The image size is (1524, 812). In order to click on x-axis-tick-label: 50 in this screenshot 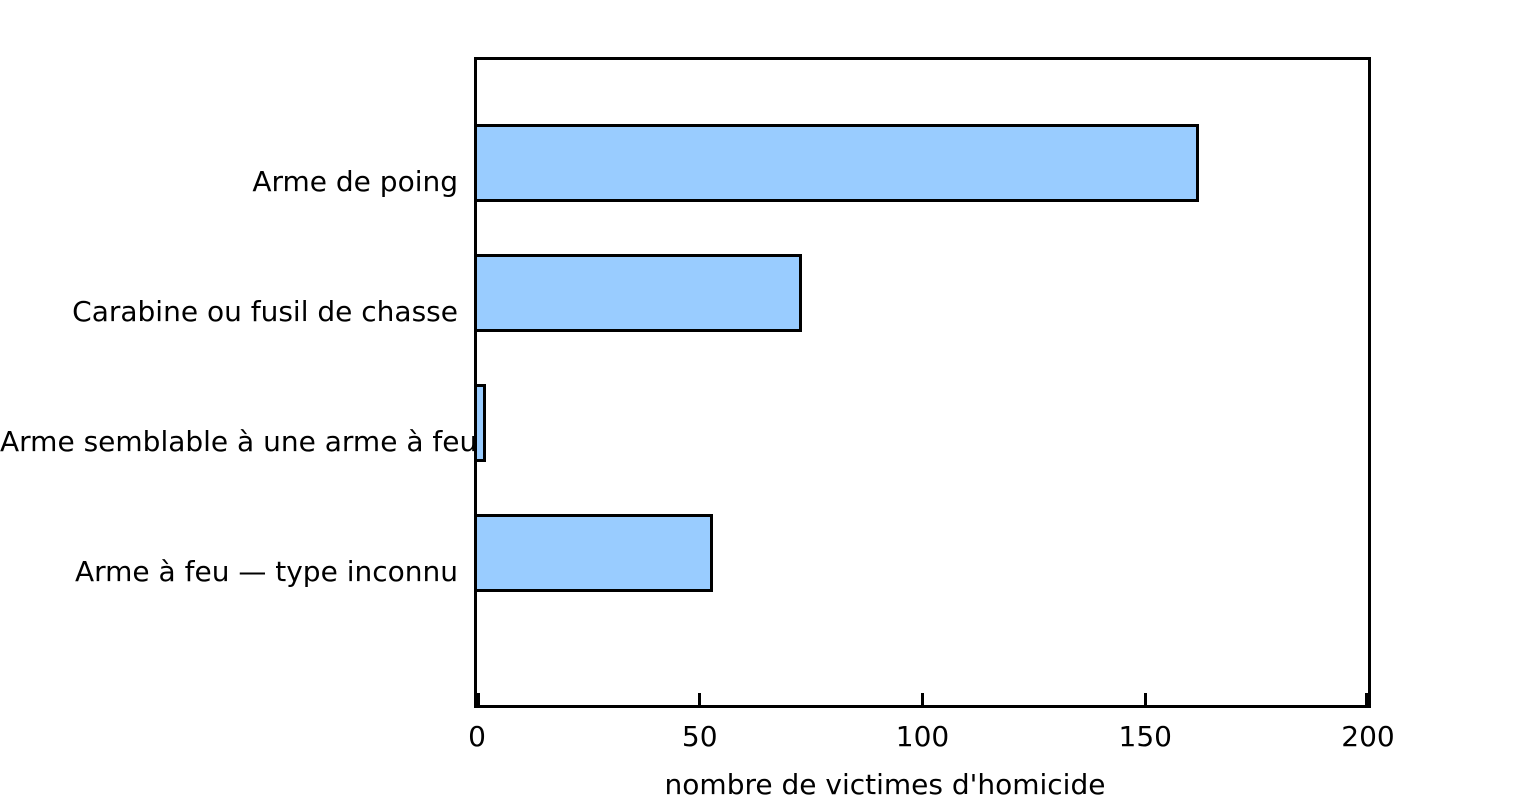, I will do `click(699, 736)`.